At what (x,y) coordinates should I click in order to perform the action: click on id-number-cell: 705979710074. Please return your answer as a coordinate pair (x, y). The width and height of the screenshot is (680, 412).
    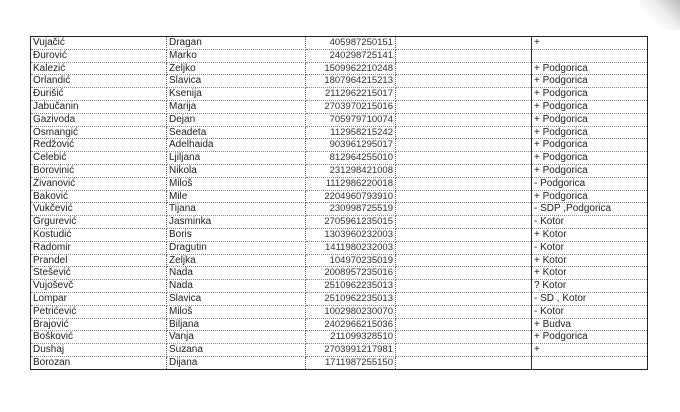
    Looking at the image, I should click on (350, 120).